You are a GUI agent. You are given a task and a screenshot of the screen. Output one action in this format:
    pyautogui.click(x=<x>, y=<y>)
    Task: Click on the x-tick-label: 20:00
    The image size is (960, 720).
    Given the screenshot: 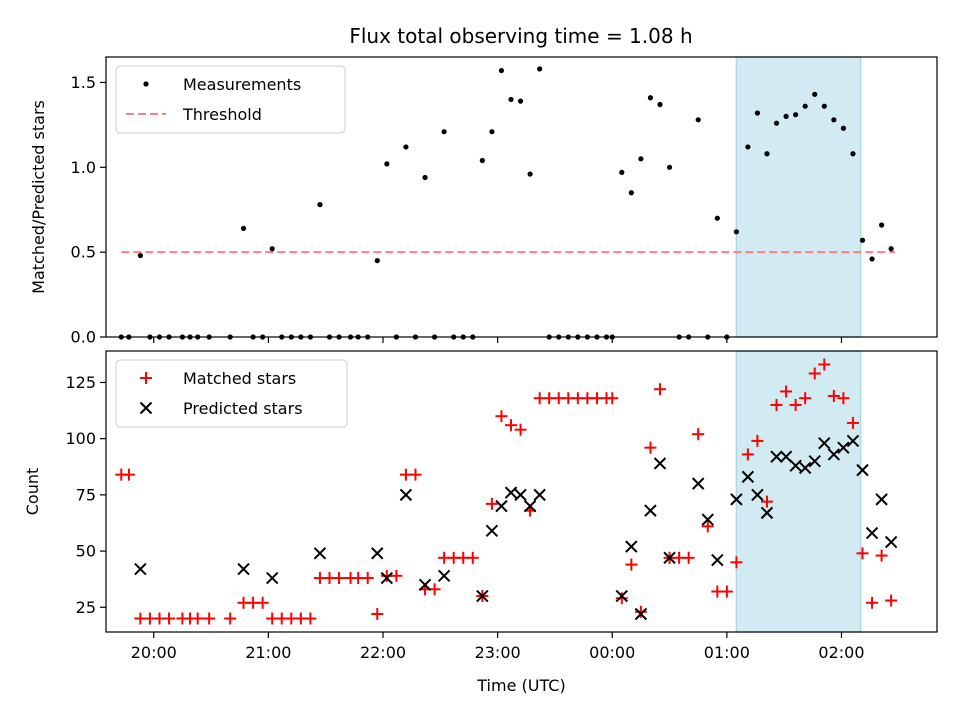 What is the action you would take?
    pyautogui.click(x=154, y=652)
    